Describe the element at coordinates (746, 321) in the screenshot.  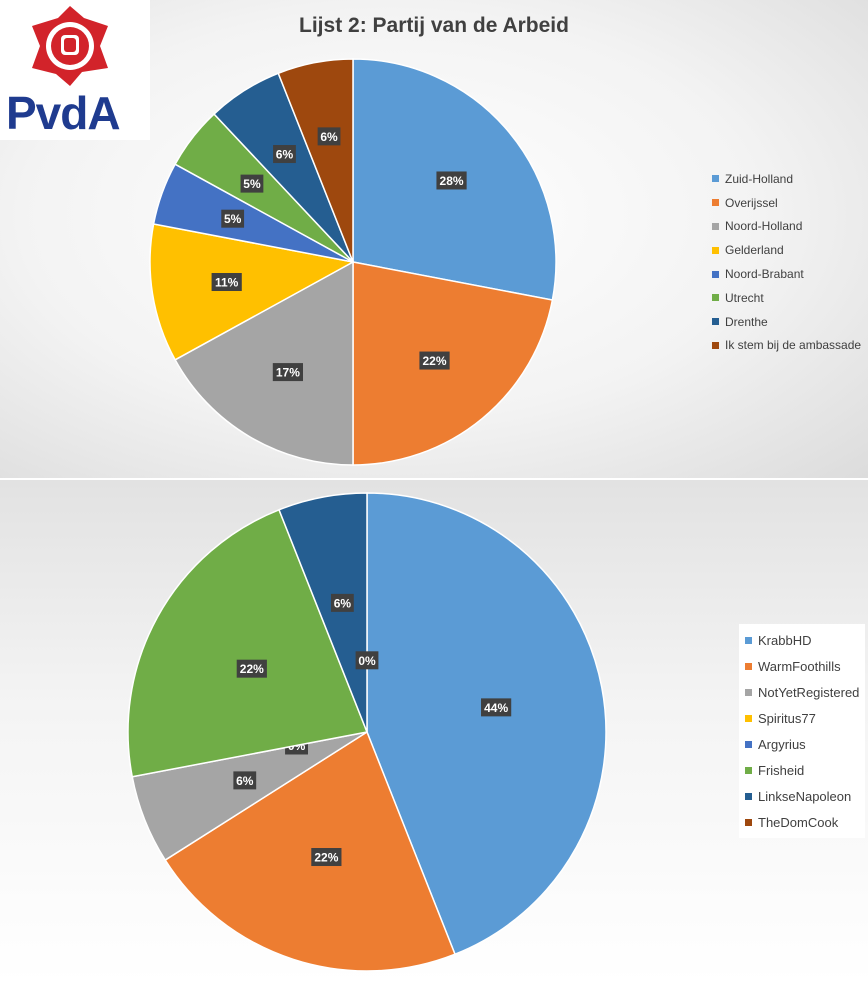
I see `legend-label: Drenthe` at that location.